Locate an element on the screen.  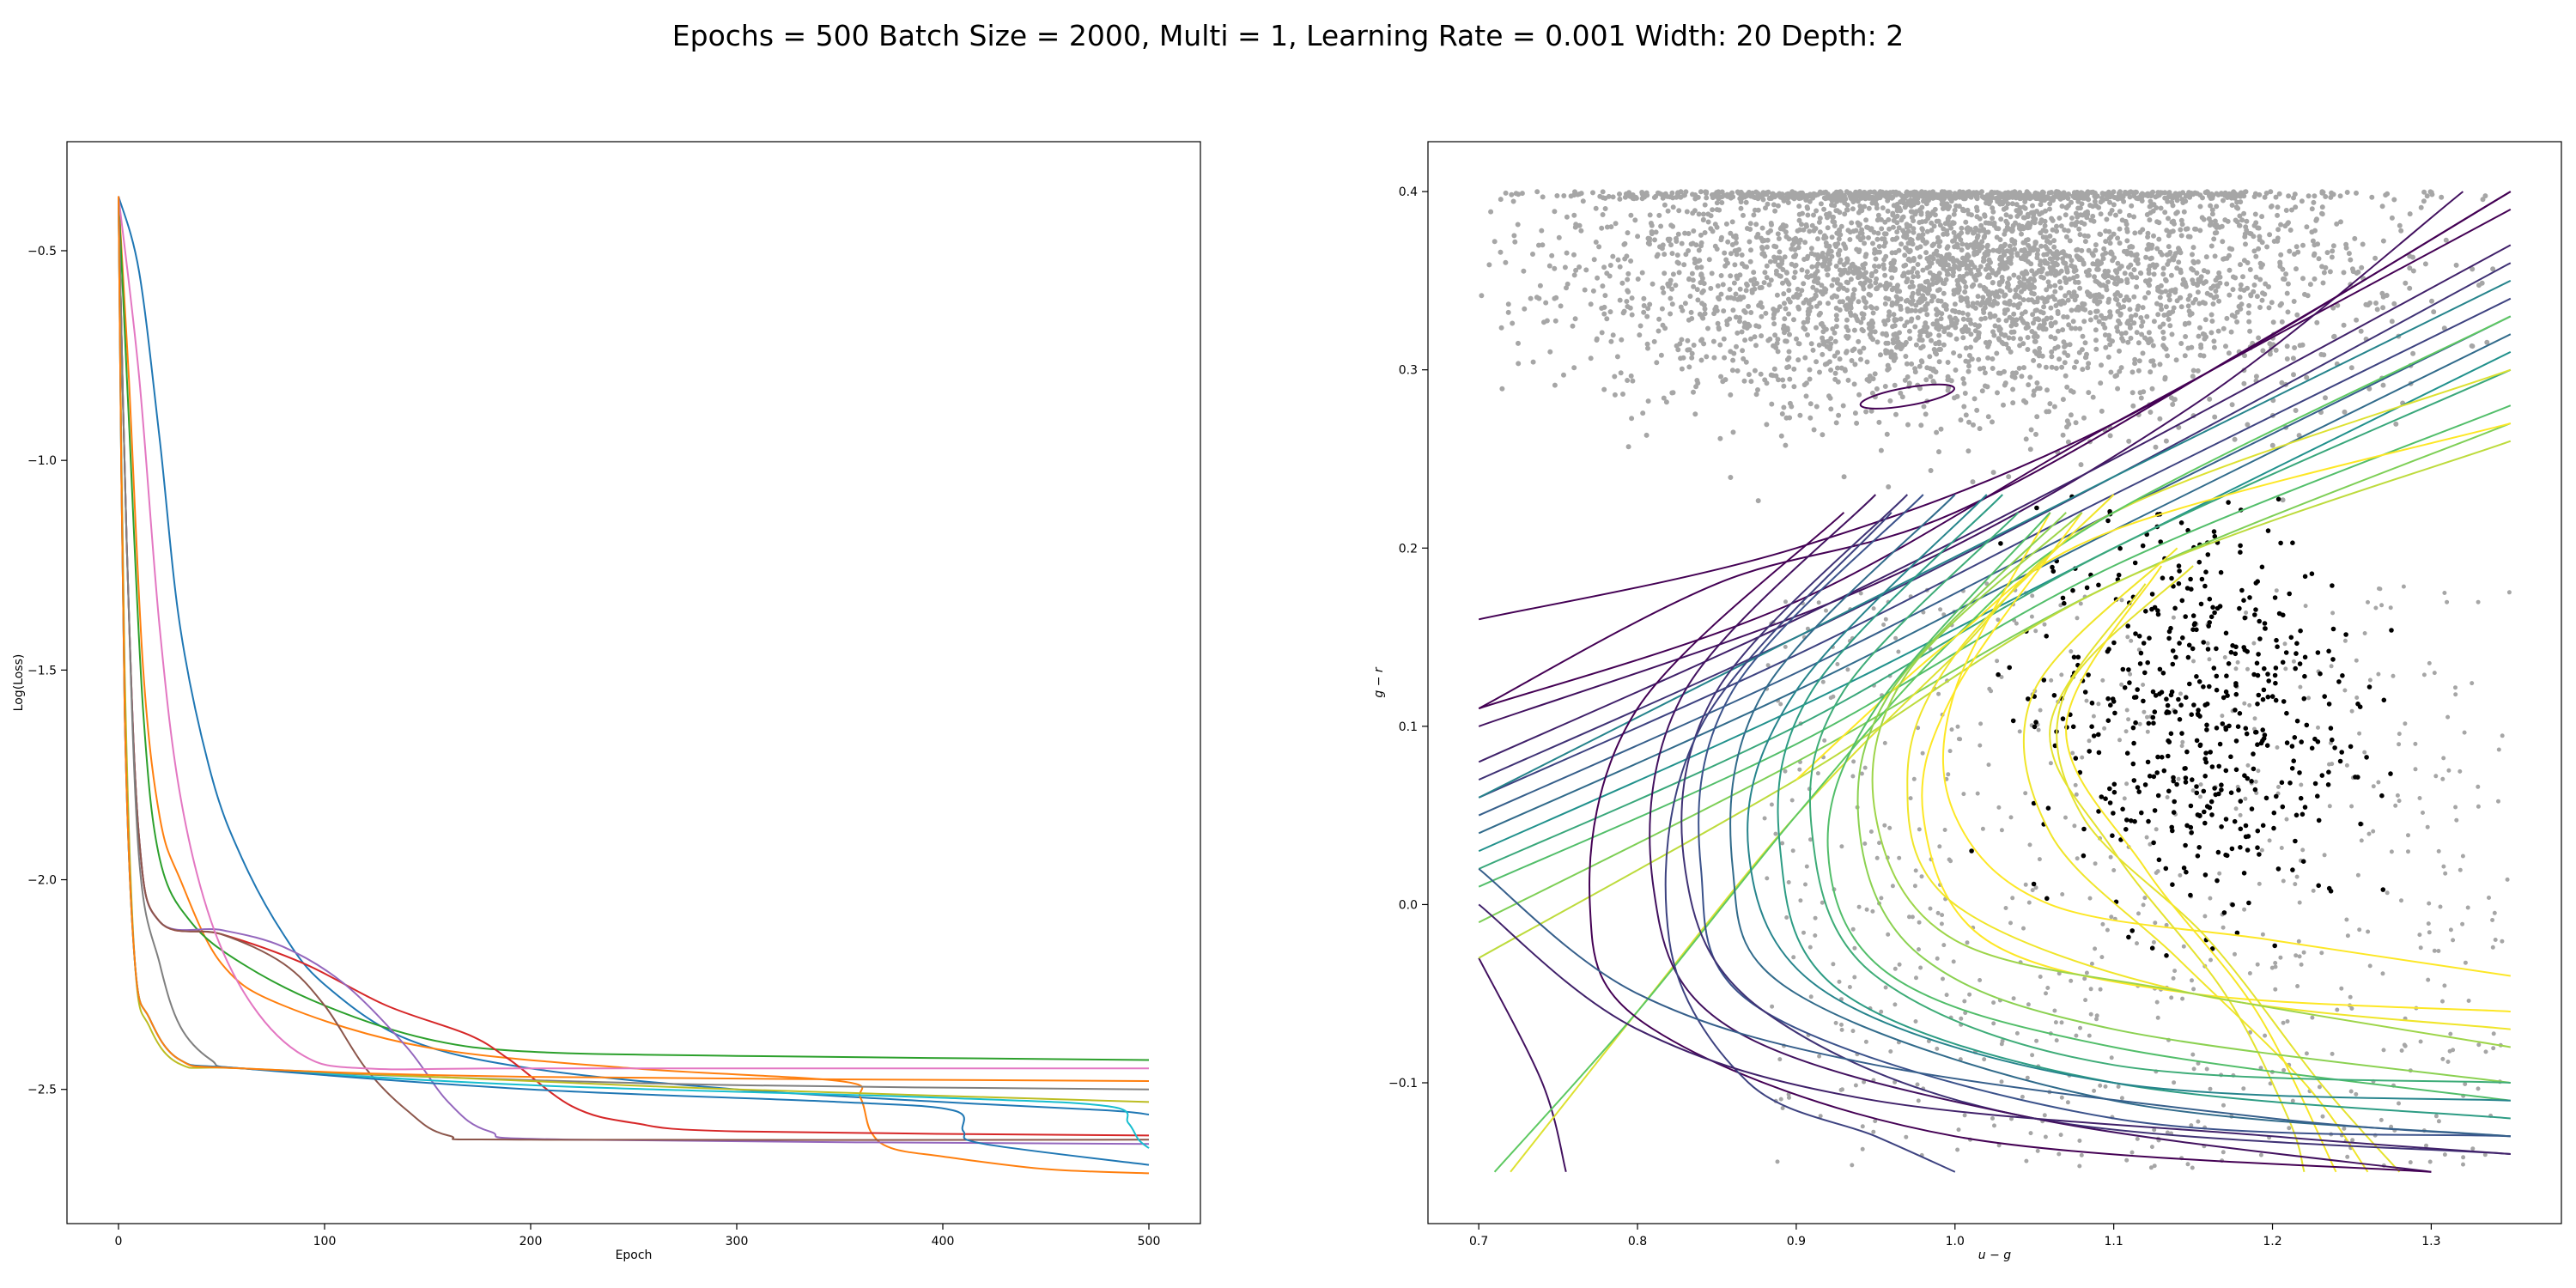
y-tick-label: −2.0 is located at coordinates (42, 881).